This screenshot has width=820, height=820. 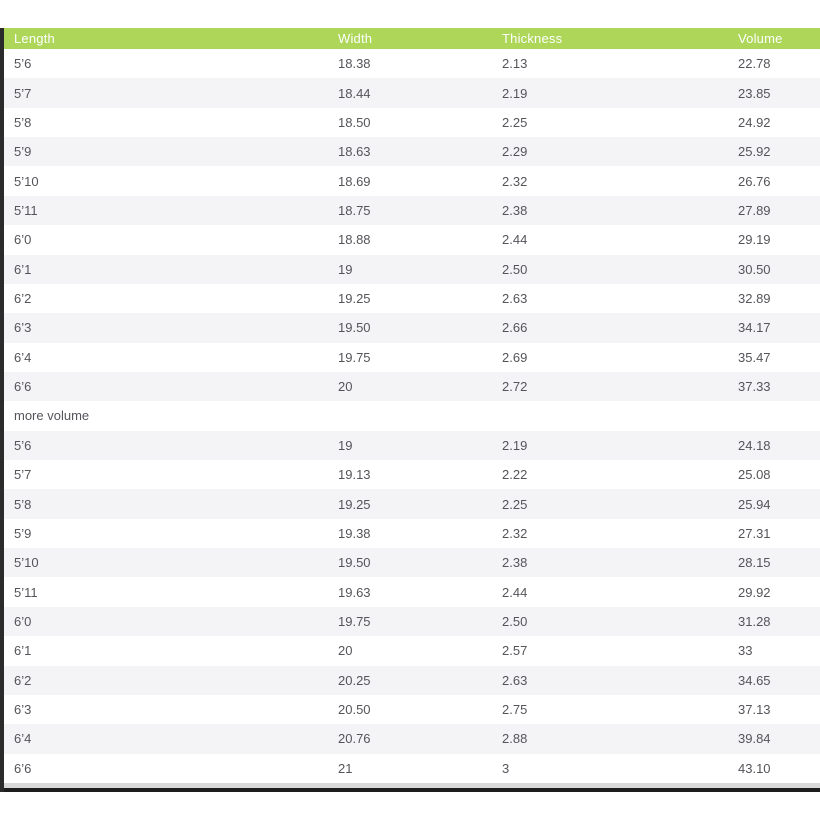 I want to click on cell-thickness: 2.66, so click(x=515, y=328).